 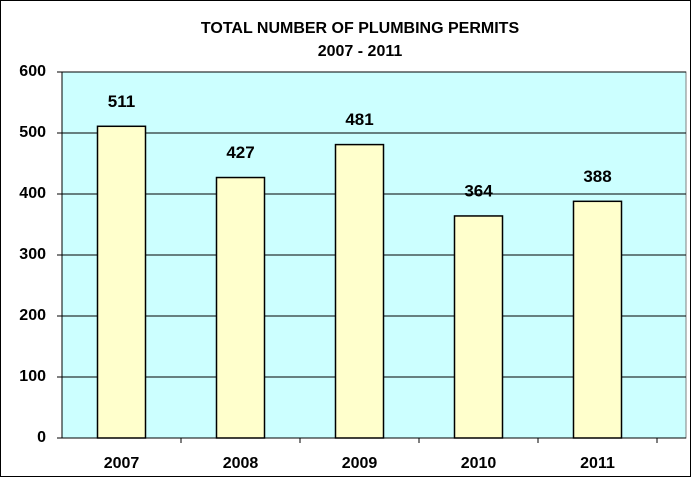 I want to click on data-label: 481, so click(x=359, y=119).